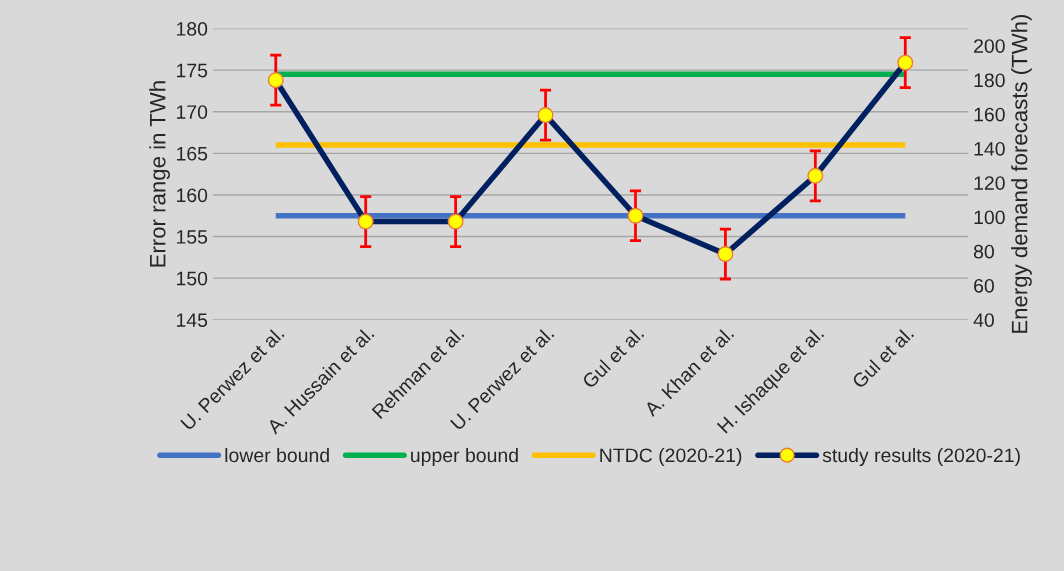  What do you see at coordinates (983, 320) in the screenshot?
I see `y2-tick-label: 40` at bounding box center [983, 320].